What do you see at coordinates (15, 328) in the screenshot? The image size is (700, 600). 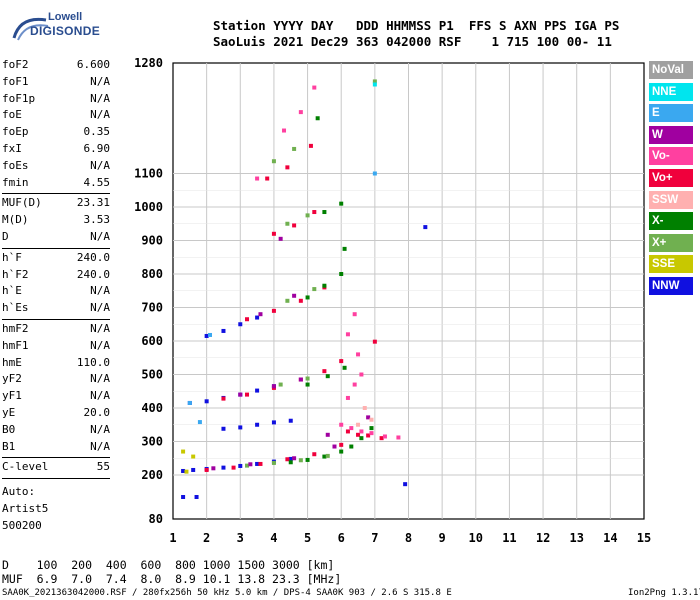 I see `param-name: hmF2` at bounding box center [15, 328].